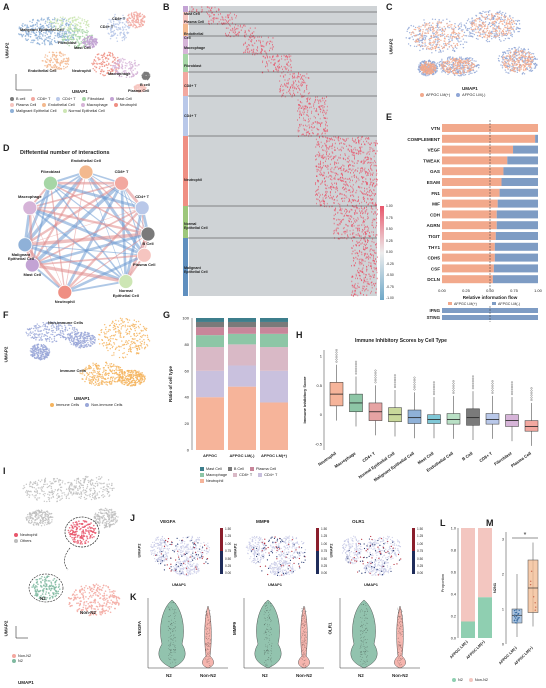  What do you see at coordinates (40, 99) in the screenshot?
I see `legend-a-item: CD8+ T` at bounding box center [40, 99].